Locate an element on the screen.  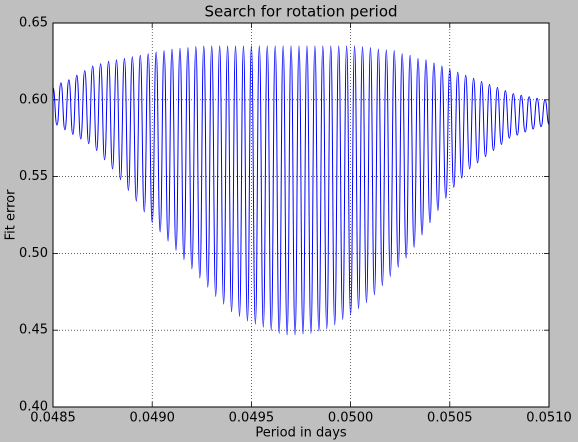
y-tick-label: 0.65 is located at coordinates (33, 23).